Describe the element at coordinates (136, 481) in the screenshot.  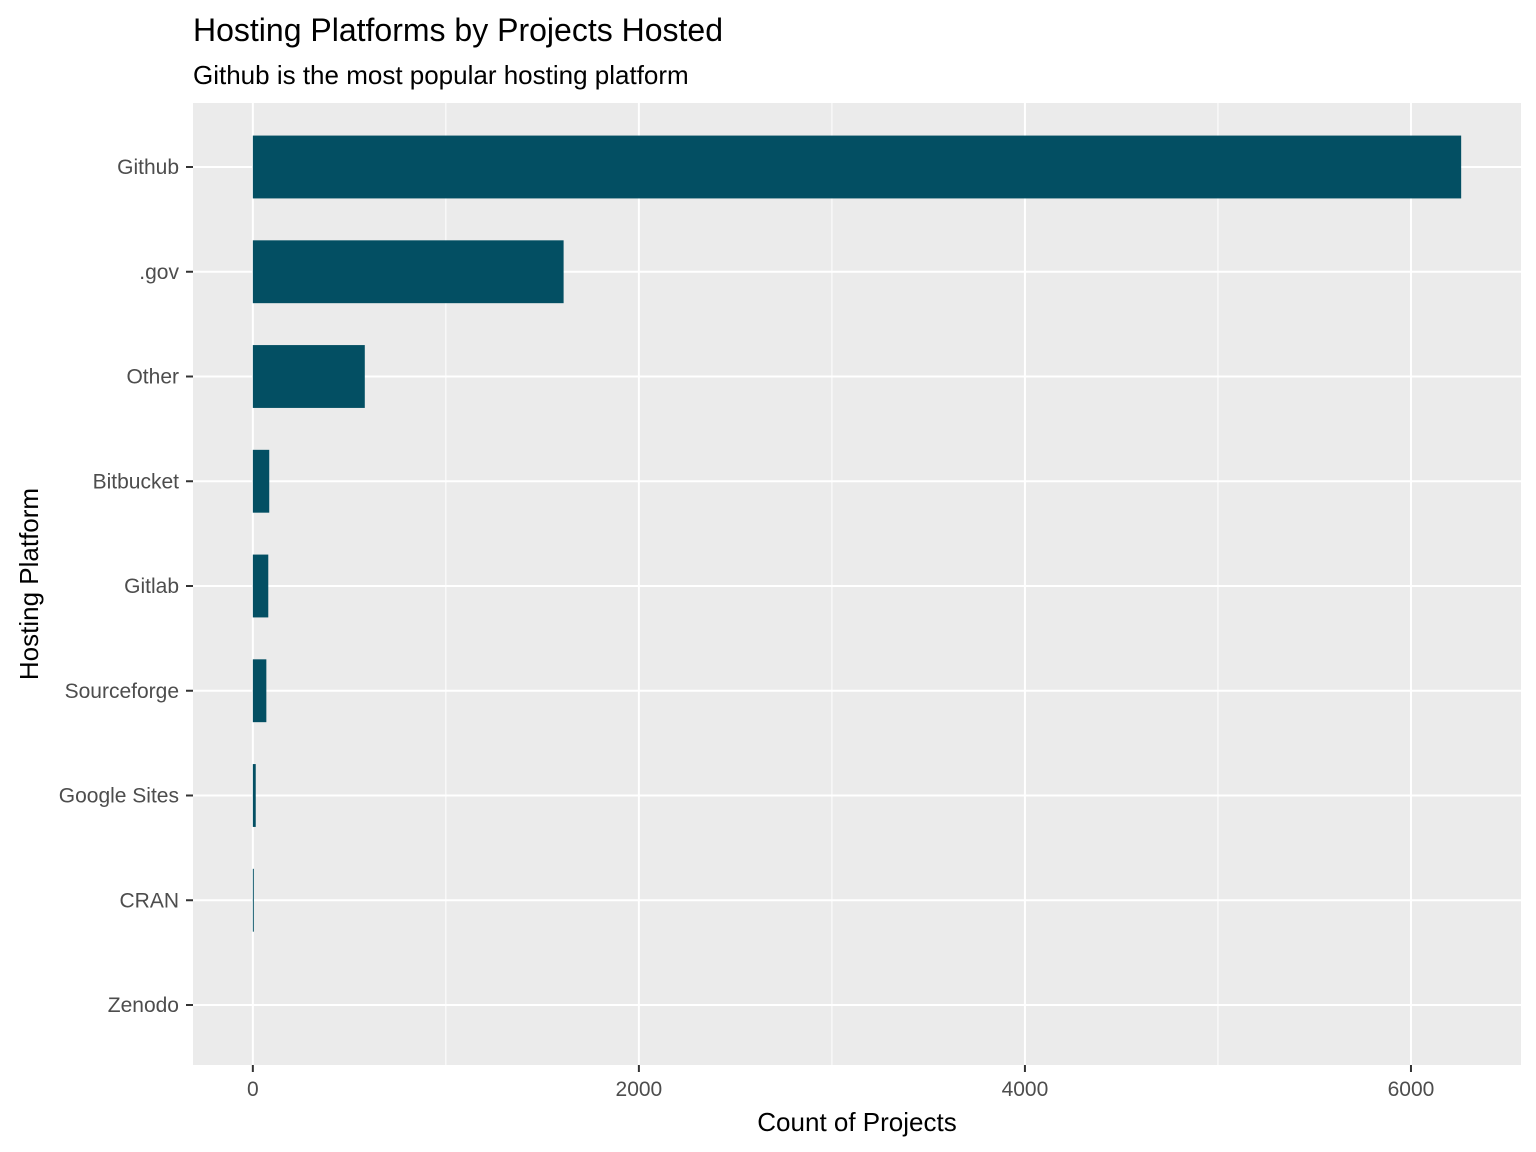
I see `y-tick-label: Bitbucket` at that location.